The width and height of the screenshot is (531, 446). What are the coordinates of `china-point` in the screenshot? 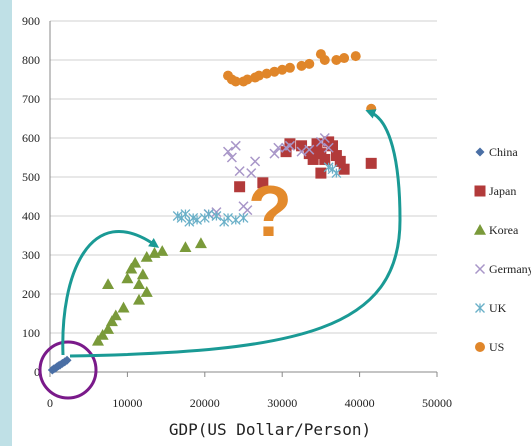 It's located at (67, 360).